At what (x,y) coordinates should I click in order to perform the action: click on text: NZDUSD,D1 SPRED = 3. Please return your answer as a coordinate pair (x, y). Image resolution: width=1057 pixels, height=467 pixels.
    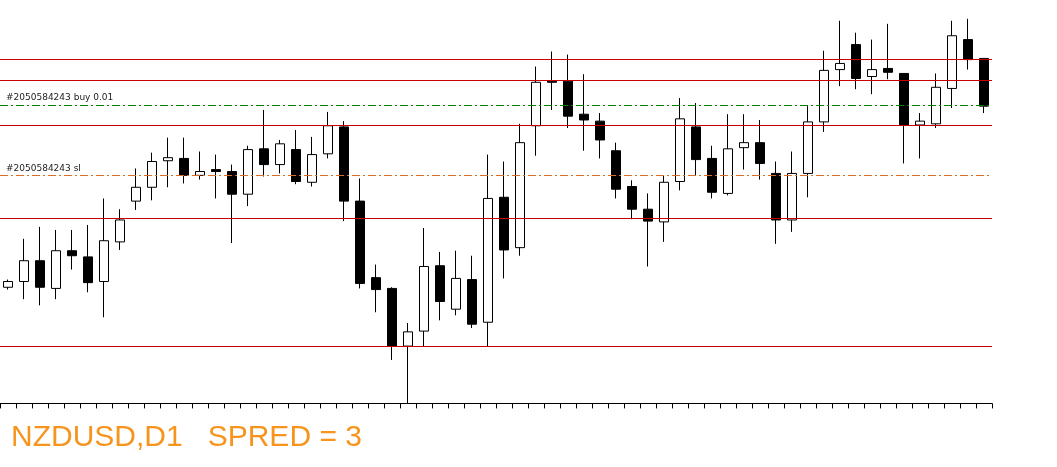
    Looking at the image, I should click on (186, 435).